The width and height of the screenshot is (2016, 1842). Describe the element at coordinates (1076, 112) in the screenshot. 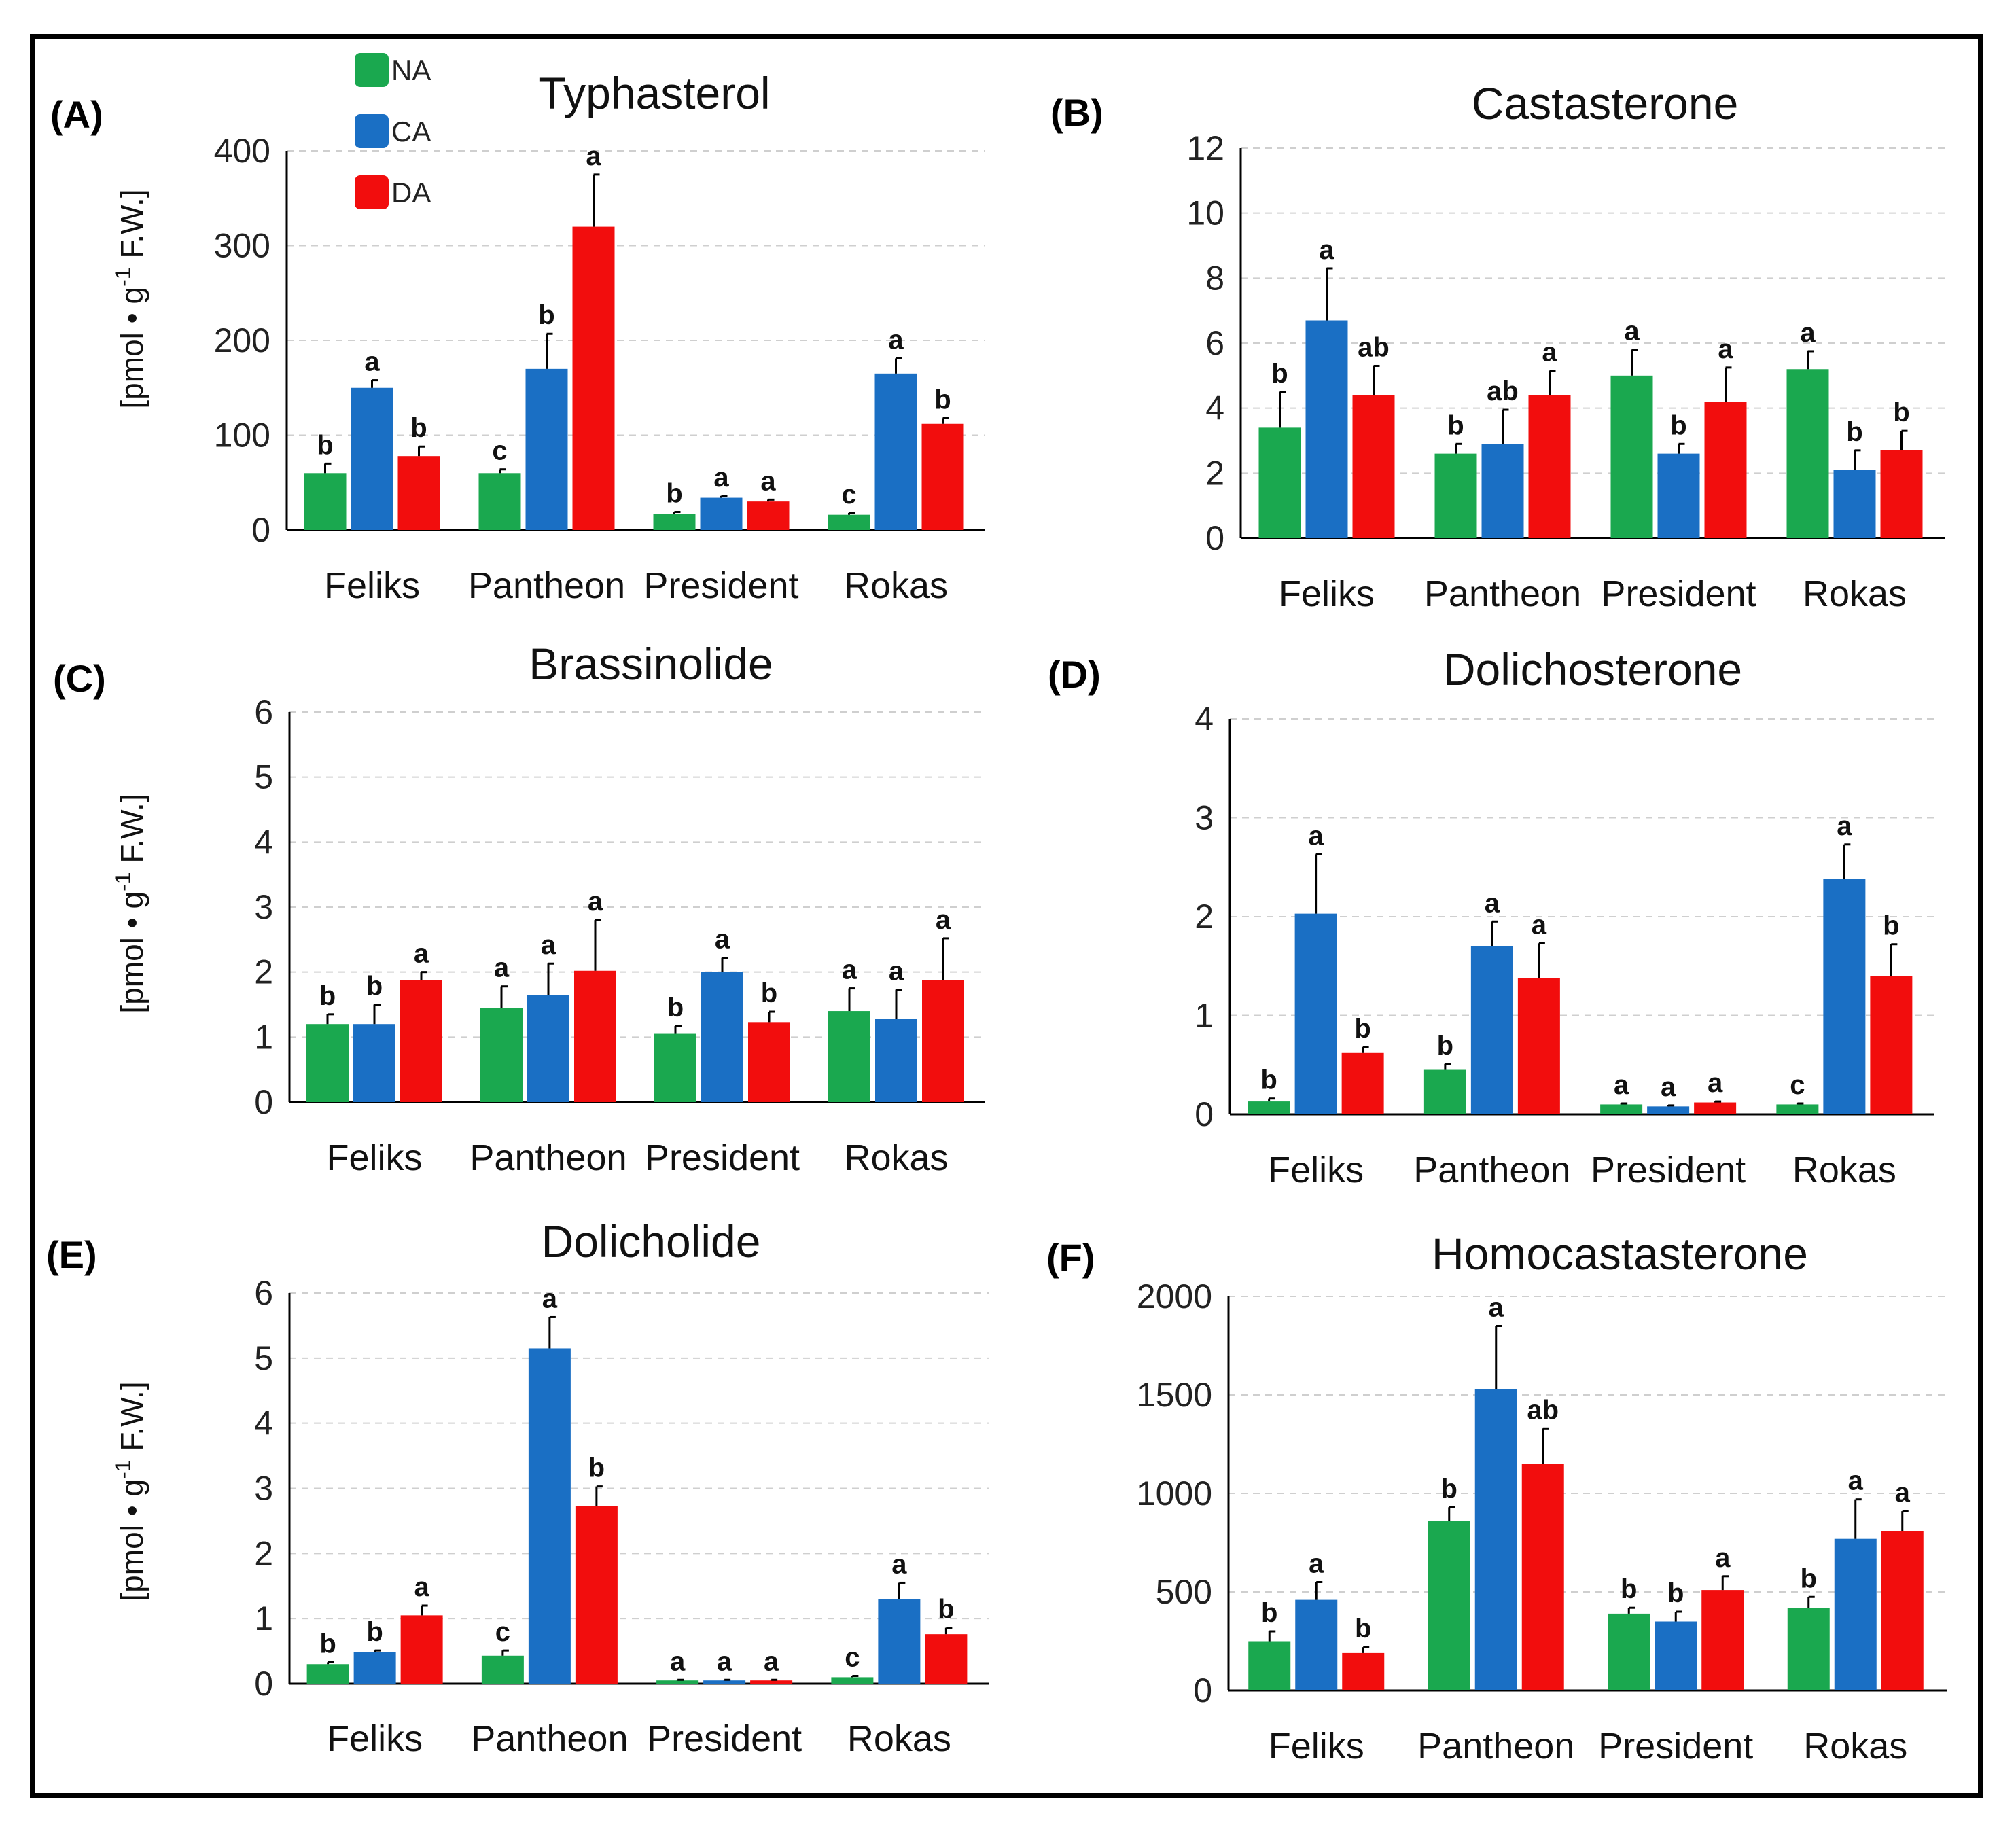

I see `panel-letter: (B)` at that location.